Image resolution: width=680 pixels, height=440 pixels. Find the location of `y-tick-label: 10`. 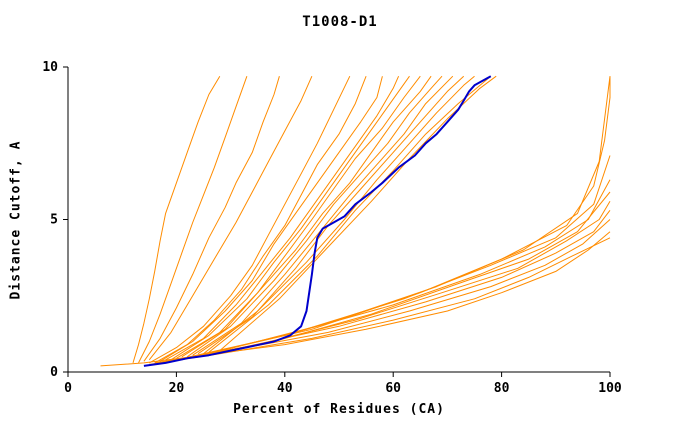

y-tick-label: 10 is located at coordinates (50, 67).